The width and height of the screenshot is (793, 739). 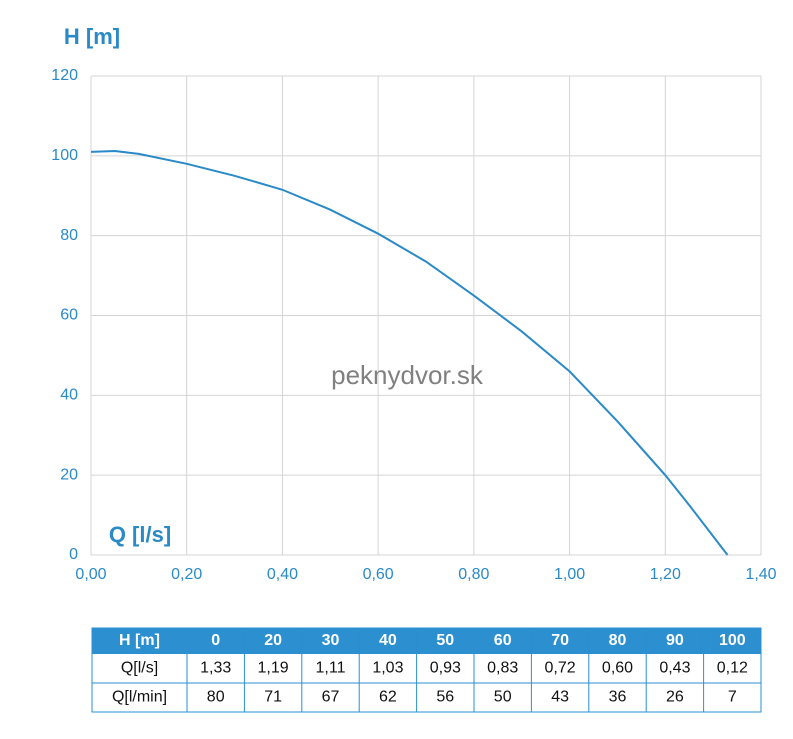 I want to click on table-header-cell: 50, so click(x=445, y=640).